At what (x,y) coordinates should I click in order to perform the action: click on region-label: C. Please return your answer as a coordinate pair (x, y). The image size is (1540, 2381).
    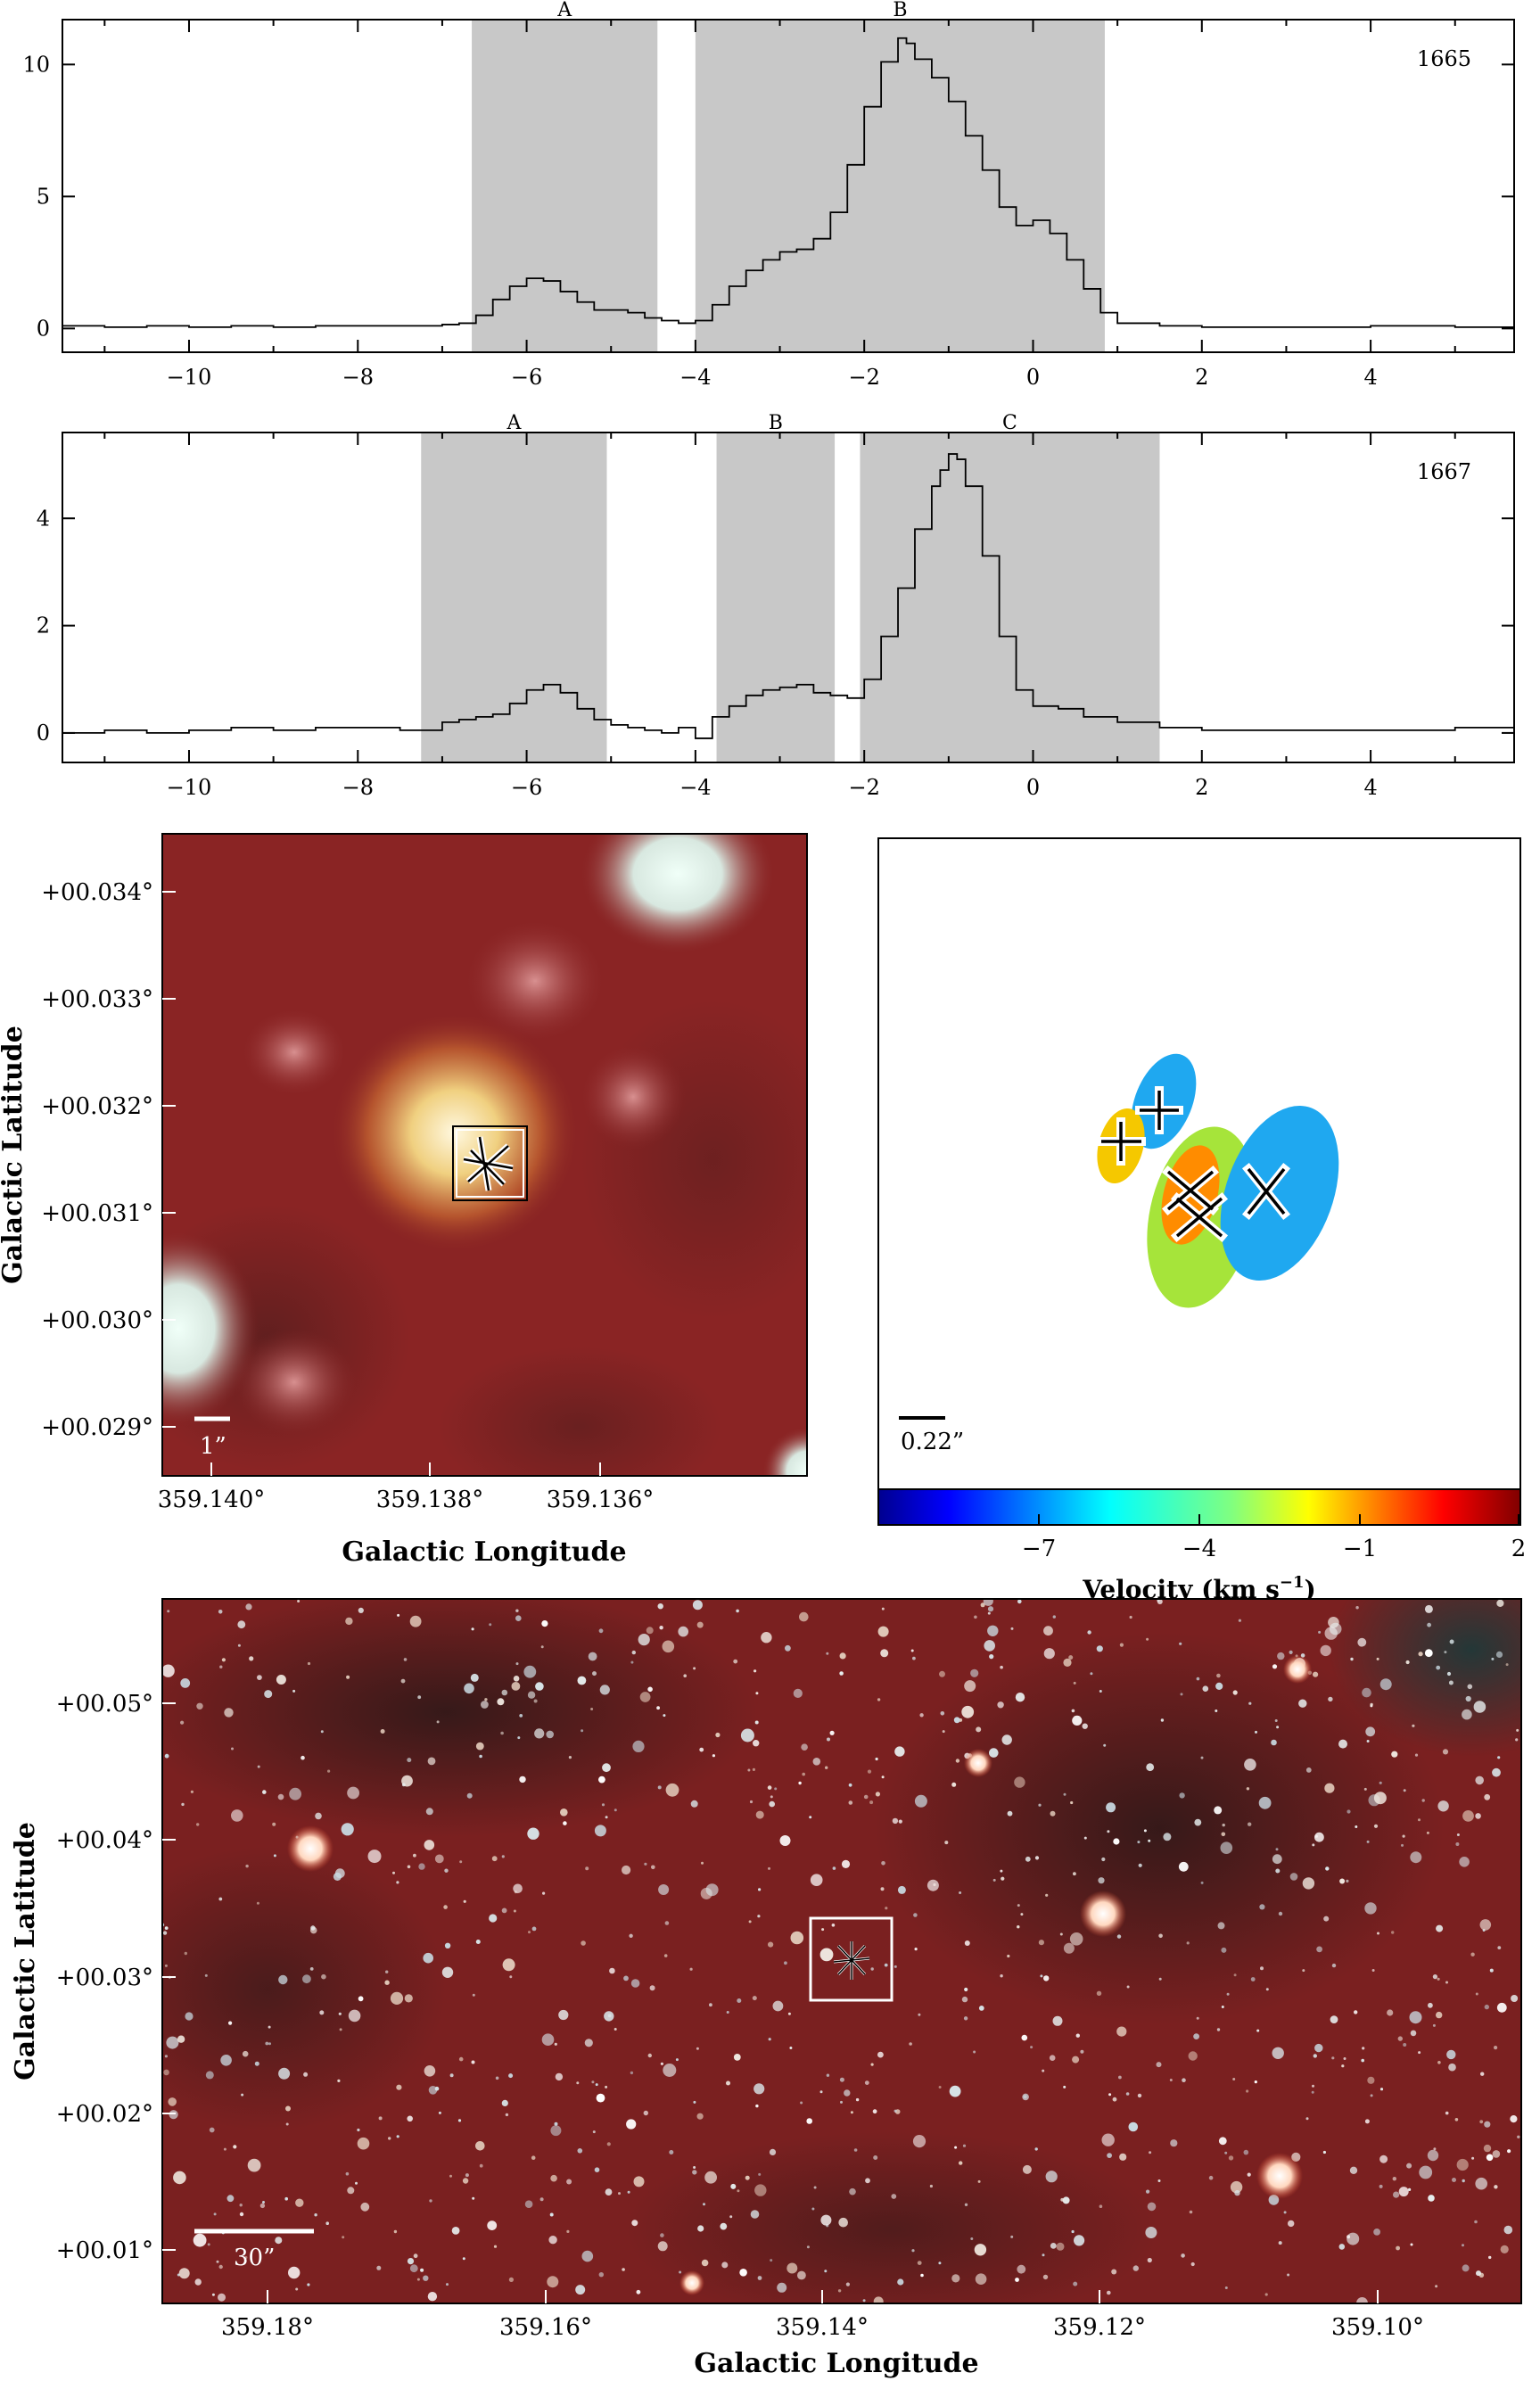
    Looking at the image, I should click on (1009, 423).